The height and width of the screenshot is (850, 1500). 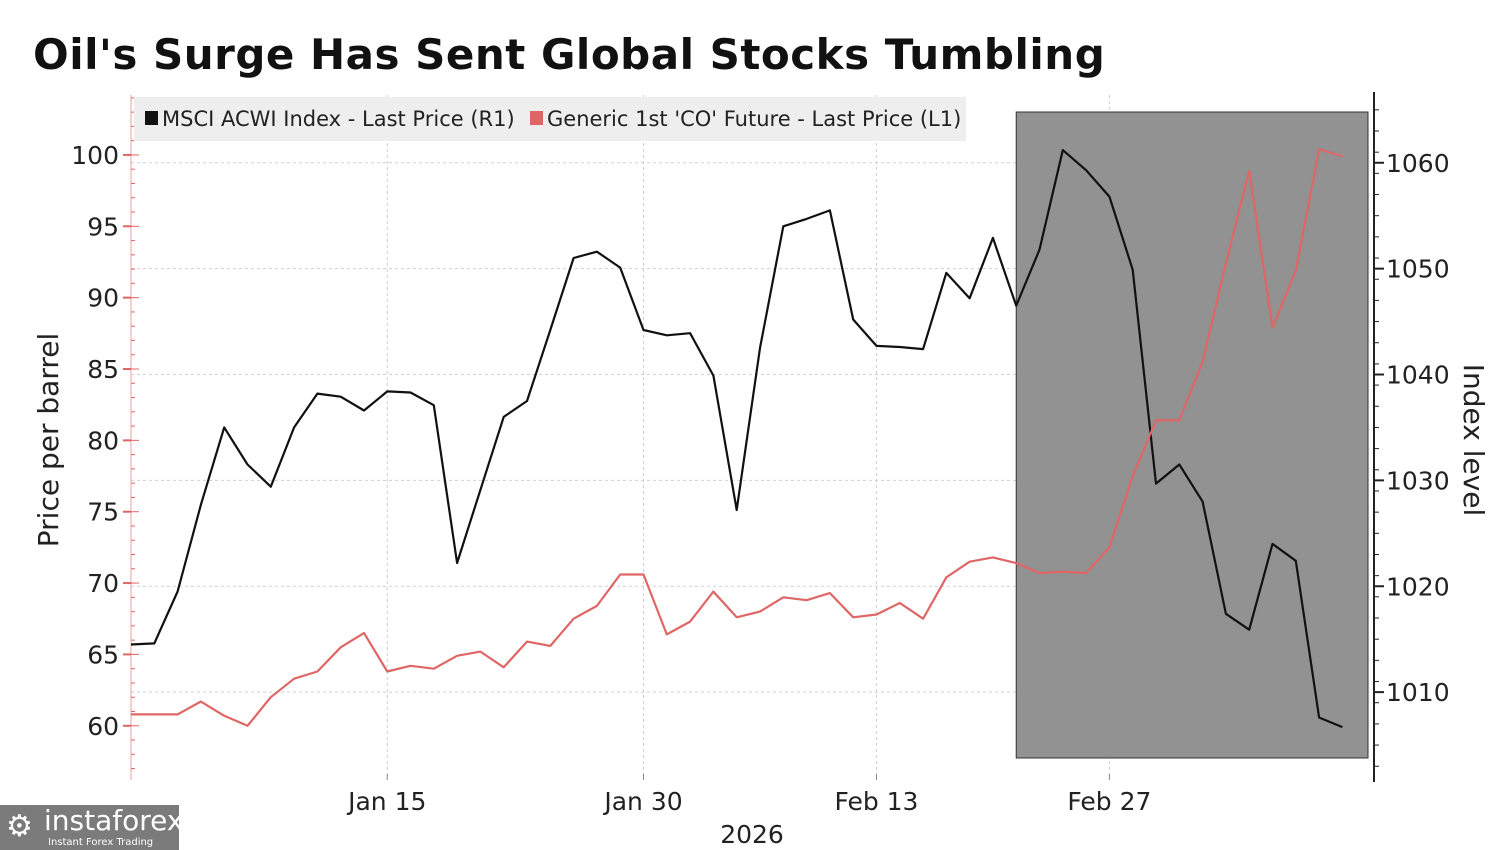 What do you see at coordinates (103, 369) in the screenshot?
I see `left-tick-label: 85` at bounding box center [103, 369].